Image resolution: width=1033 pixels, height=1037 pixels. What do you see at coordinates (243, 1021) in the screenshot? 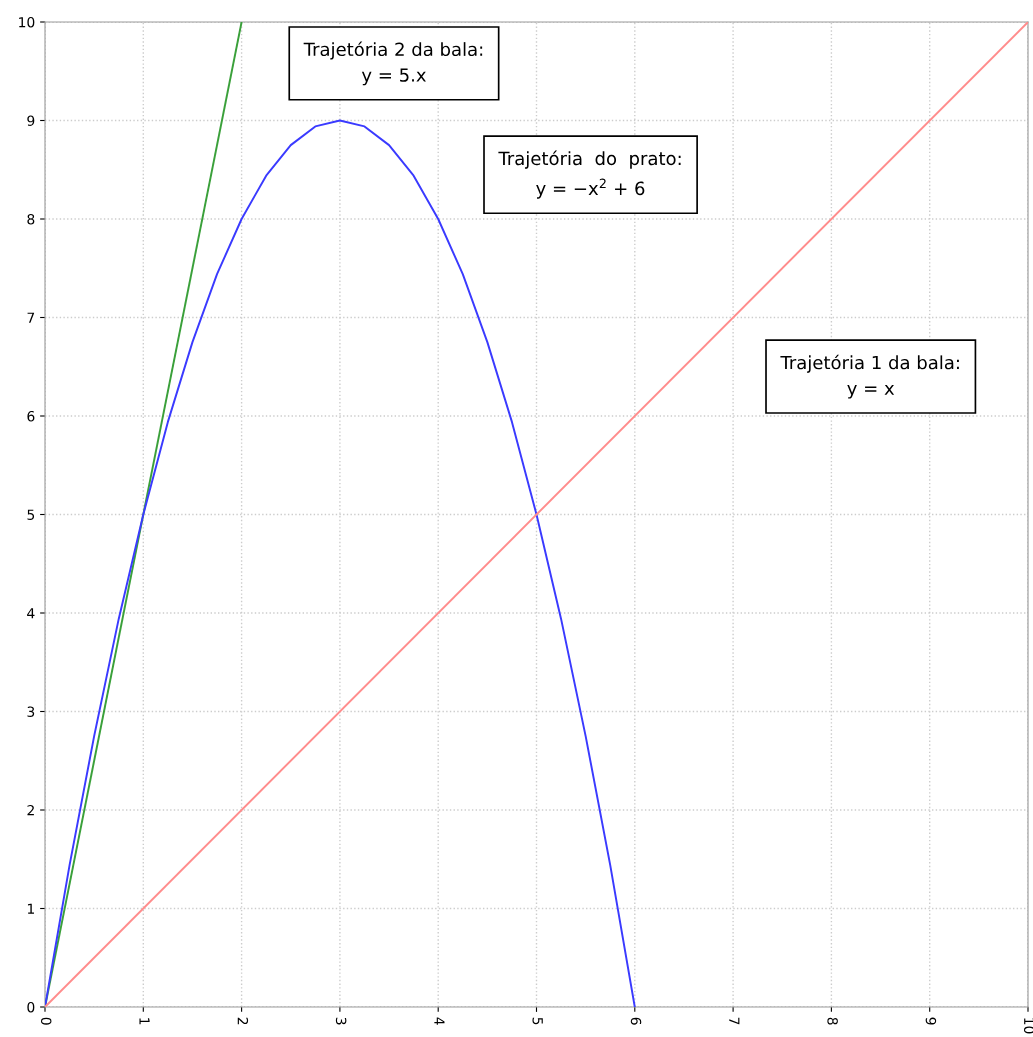
I see `x-tick-label: 2` at bounding box center [243, 1021].